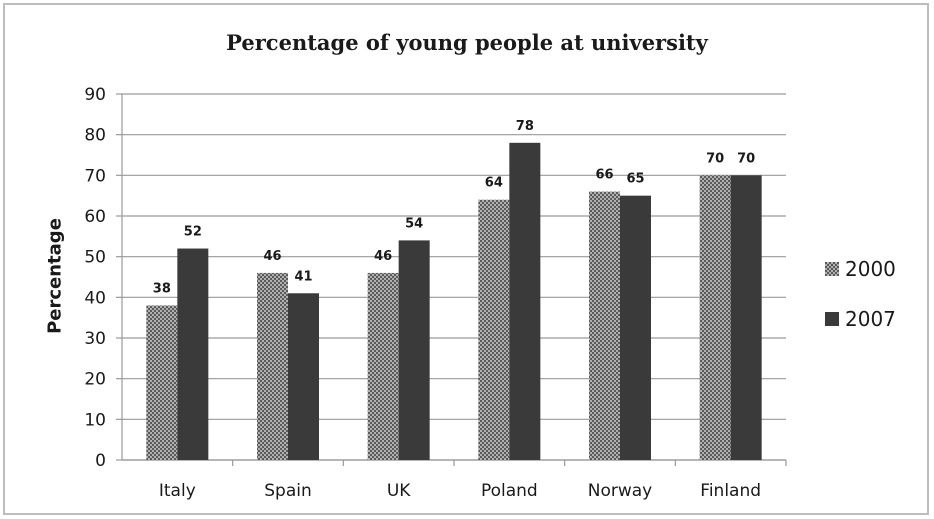  I want to click on legend-item-2000: 2000, so click(860, 269).